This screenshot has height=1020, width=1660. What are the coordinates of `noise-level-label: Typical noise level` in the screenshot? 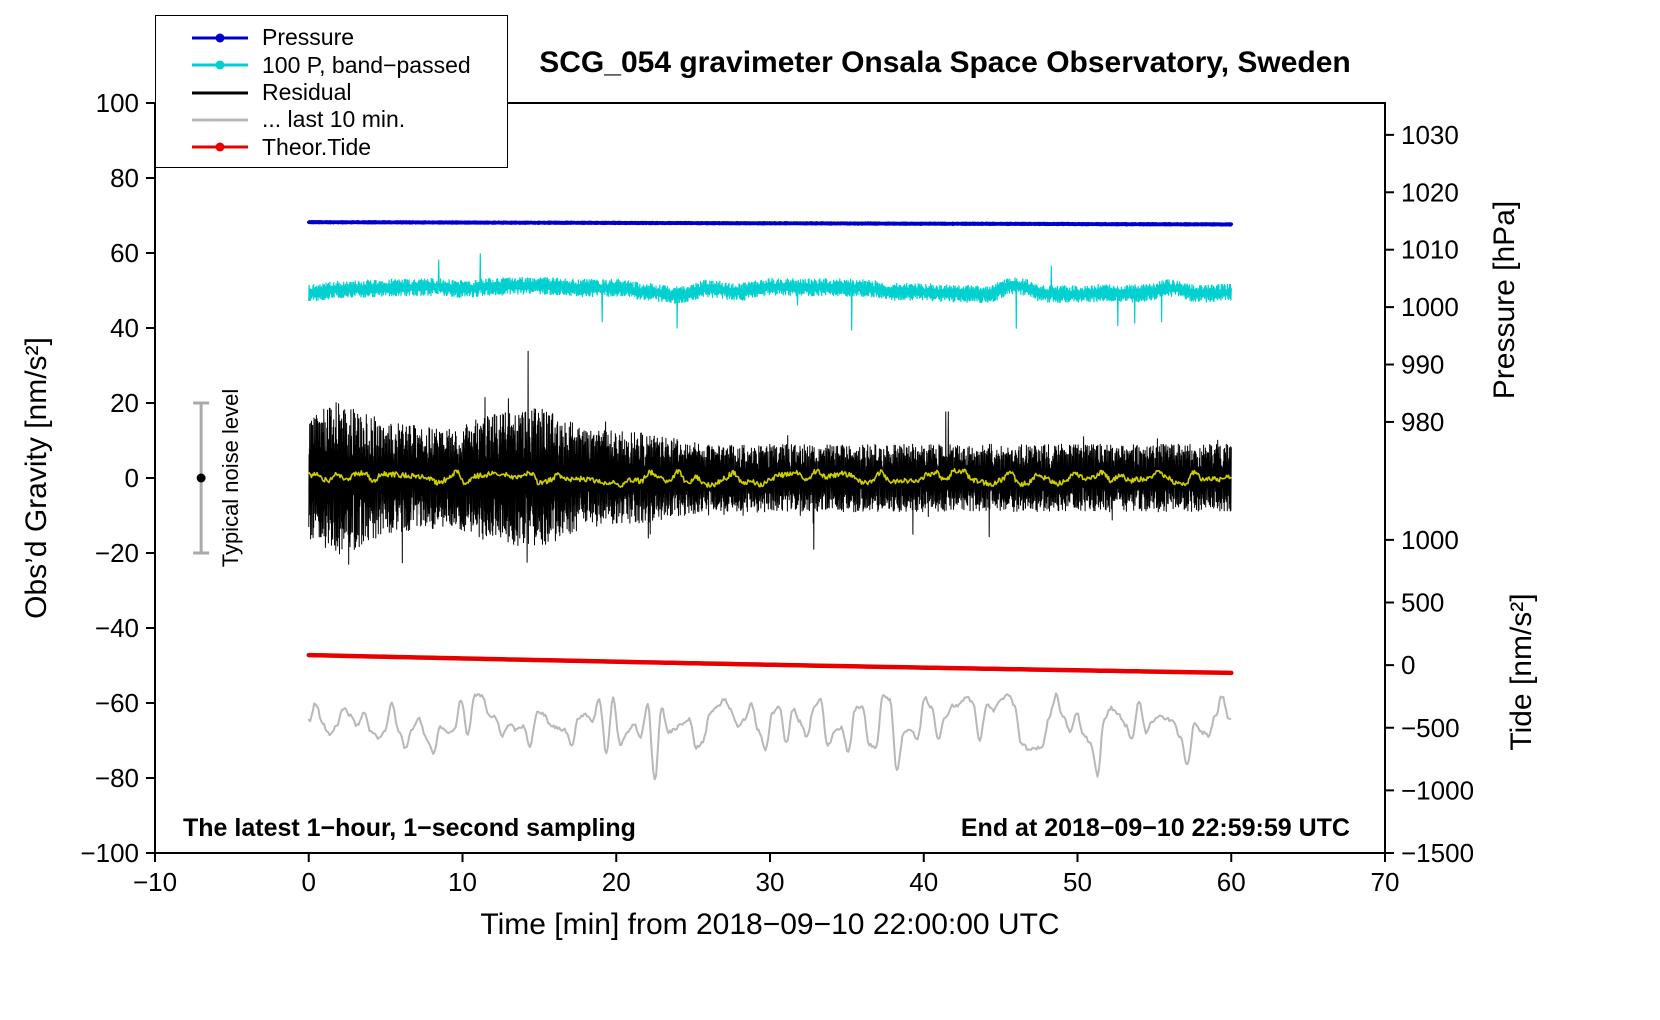 It's located at (230, 478).